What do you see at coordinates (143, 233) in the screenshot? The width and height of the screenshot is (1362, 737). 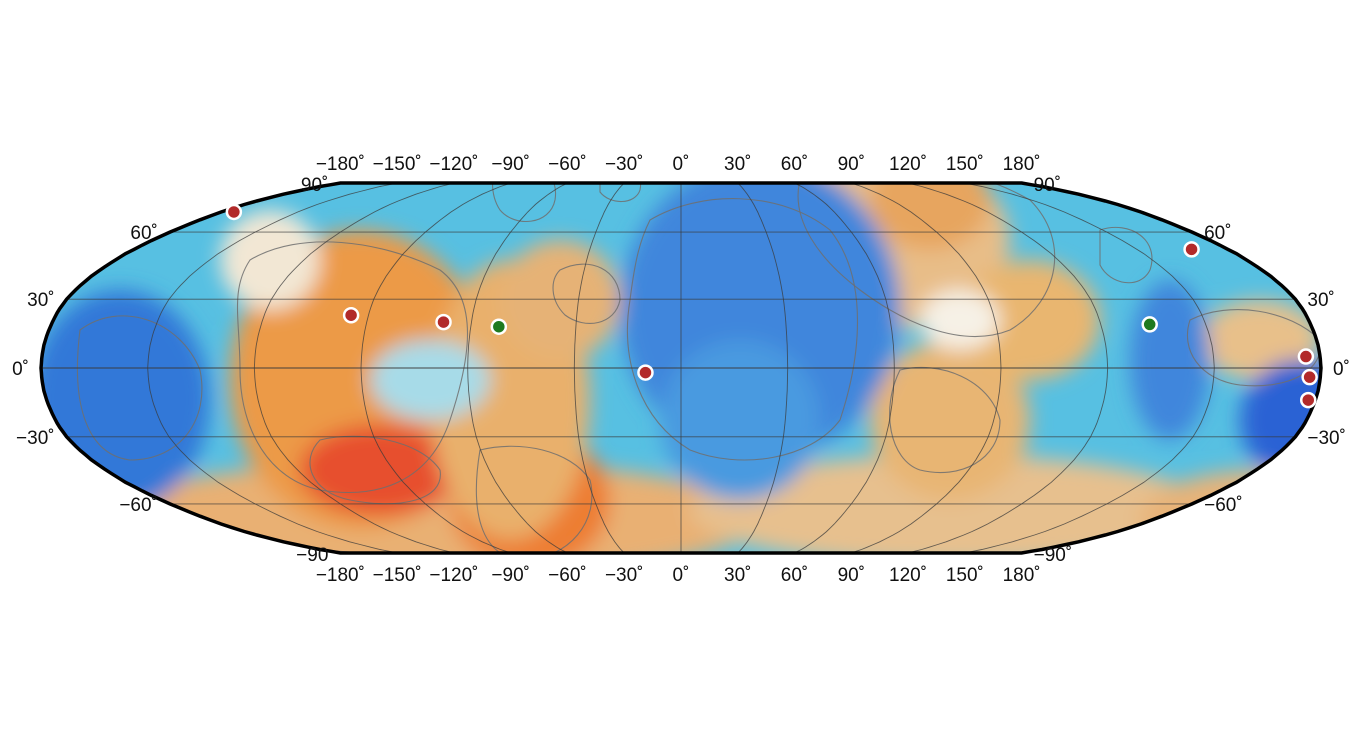 I see `left-latitude-label: 60˚` at bounding box center [143, 233].